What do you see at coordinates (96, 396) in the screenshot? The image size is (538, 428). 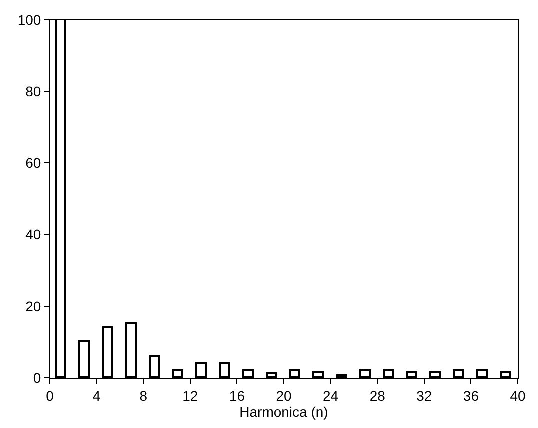 I see `x-tick-label: 4` at bounding box center [96, 396].